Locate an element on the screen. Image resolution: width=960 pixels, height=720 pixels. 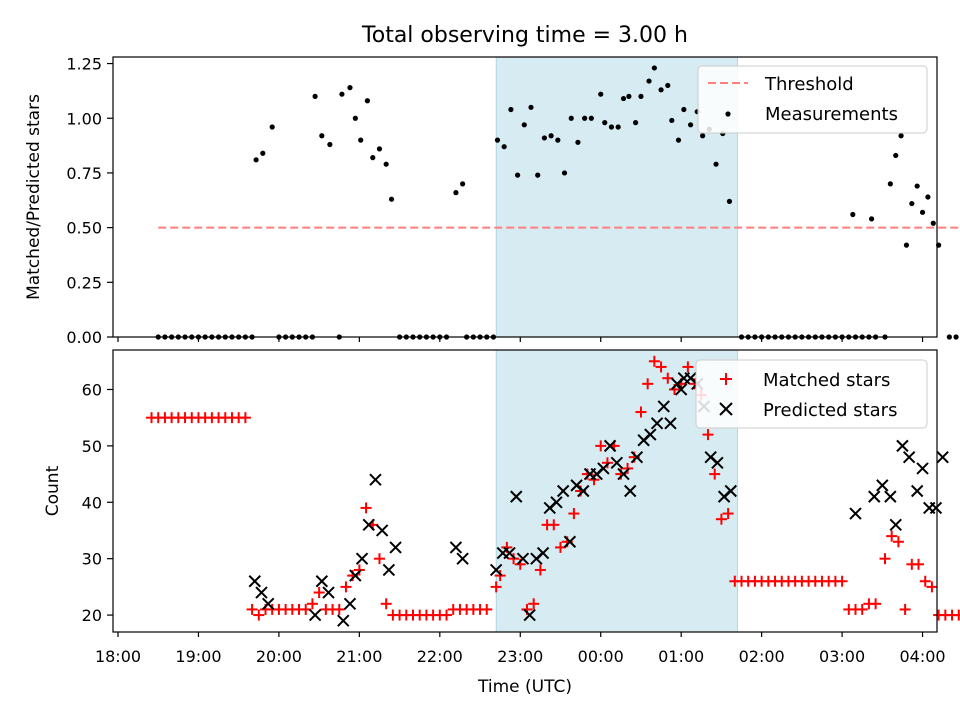
top-y-tick-label: 0.50 is located at coordinates (84, 228).